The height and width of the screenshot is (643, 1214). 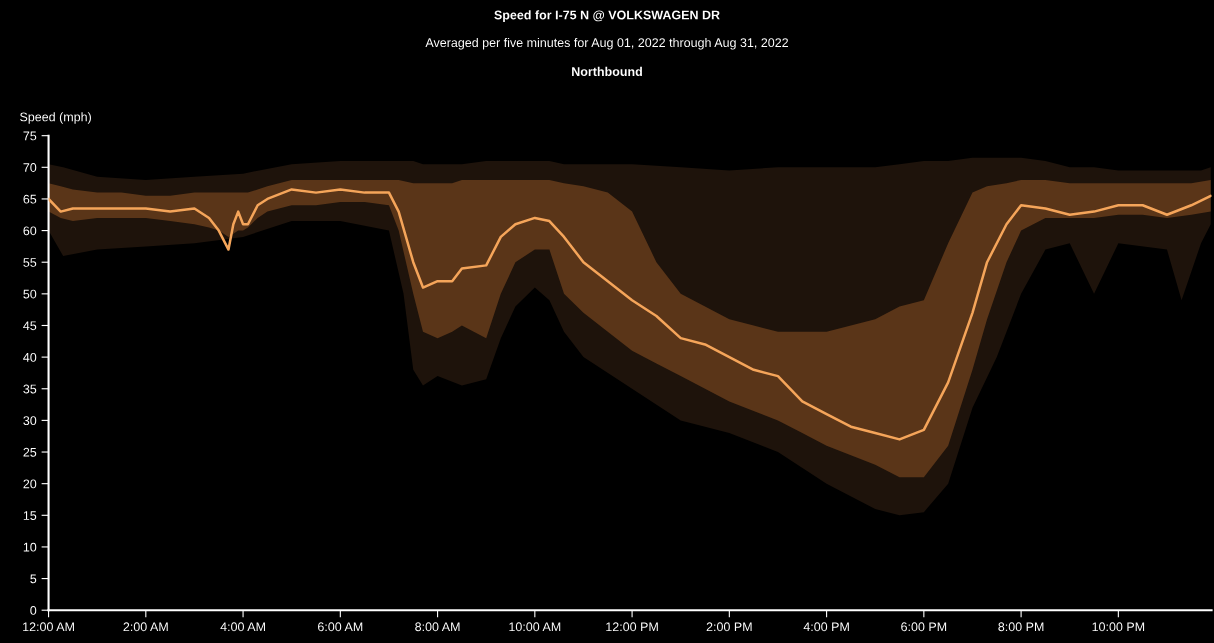 I want to click on y-tick-label: 20, so click(x=30, y=484).